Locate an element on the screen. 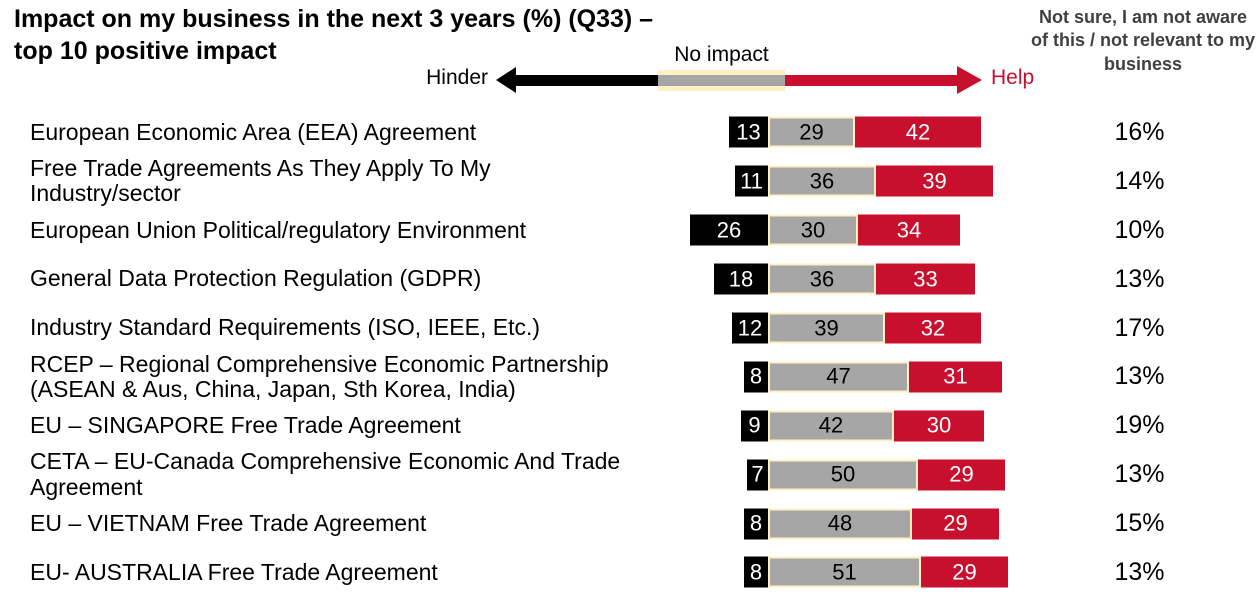 The height and width of the screenshot is (599, 1259). not-sure-value: 17% is located at coordinates (1139, 327).